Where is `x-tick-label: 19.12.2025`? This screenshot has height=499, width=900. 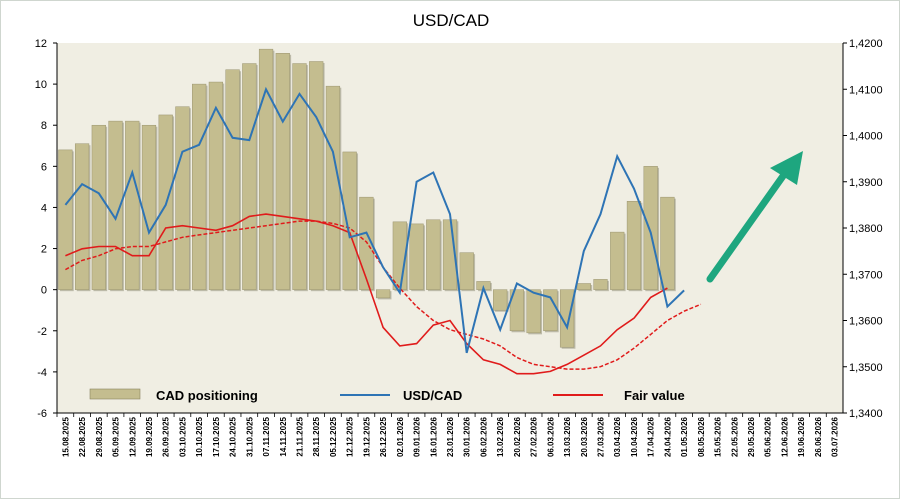
x-tick-label: 19.12.2025 is located at coordinates (366, 436).